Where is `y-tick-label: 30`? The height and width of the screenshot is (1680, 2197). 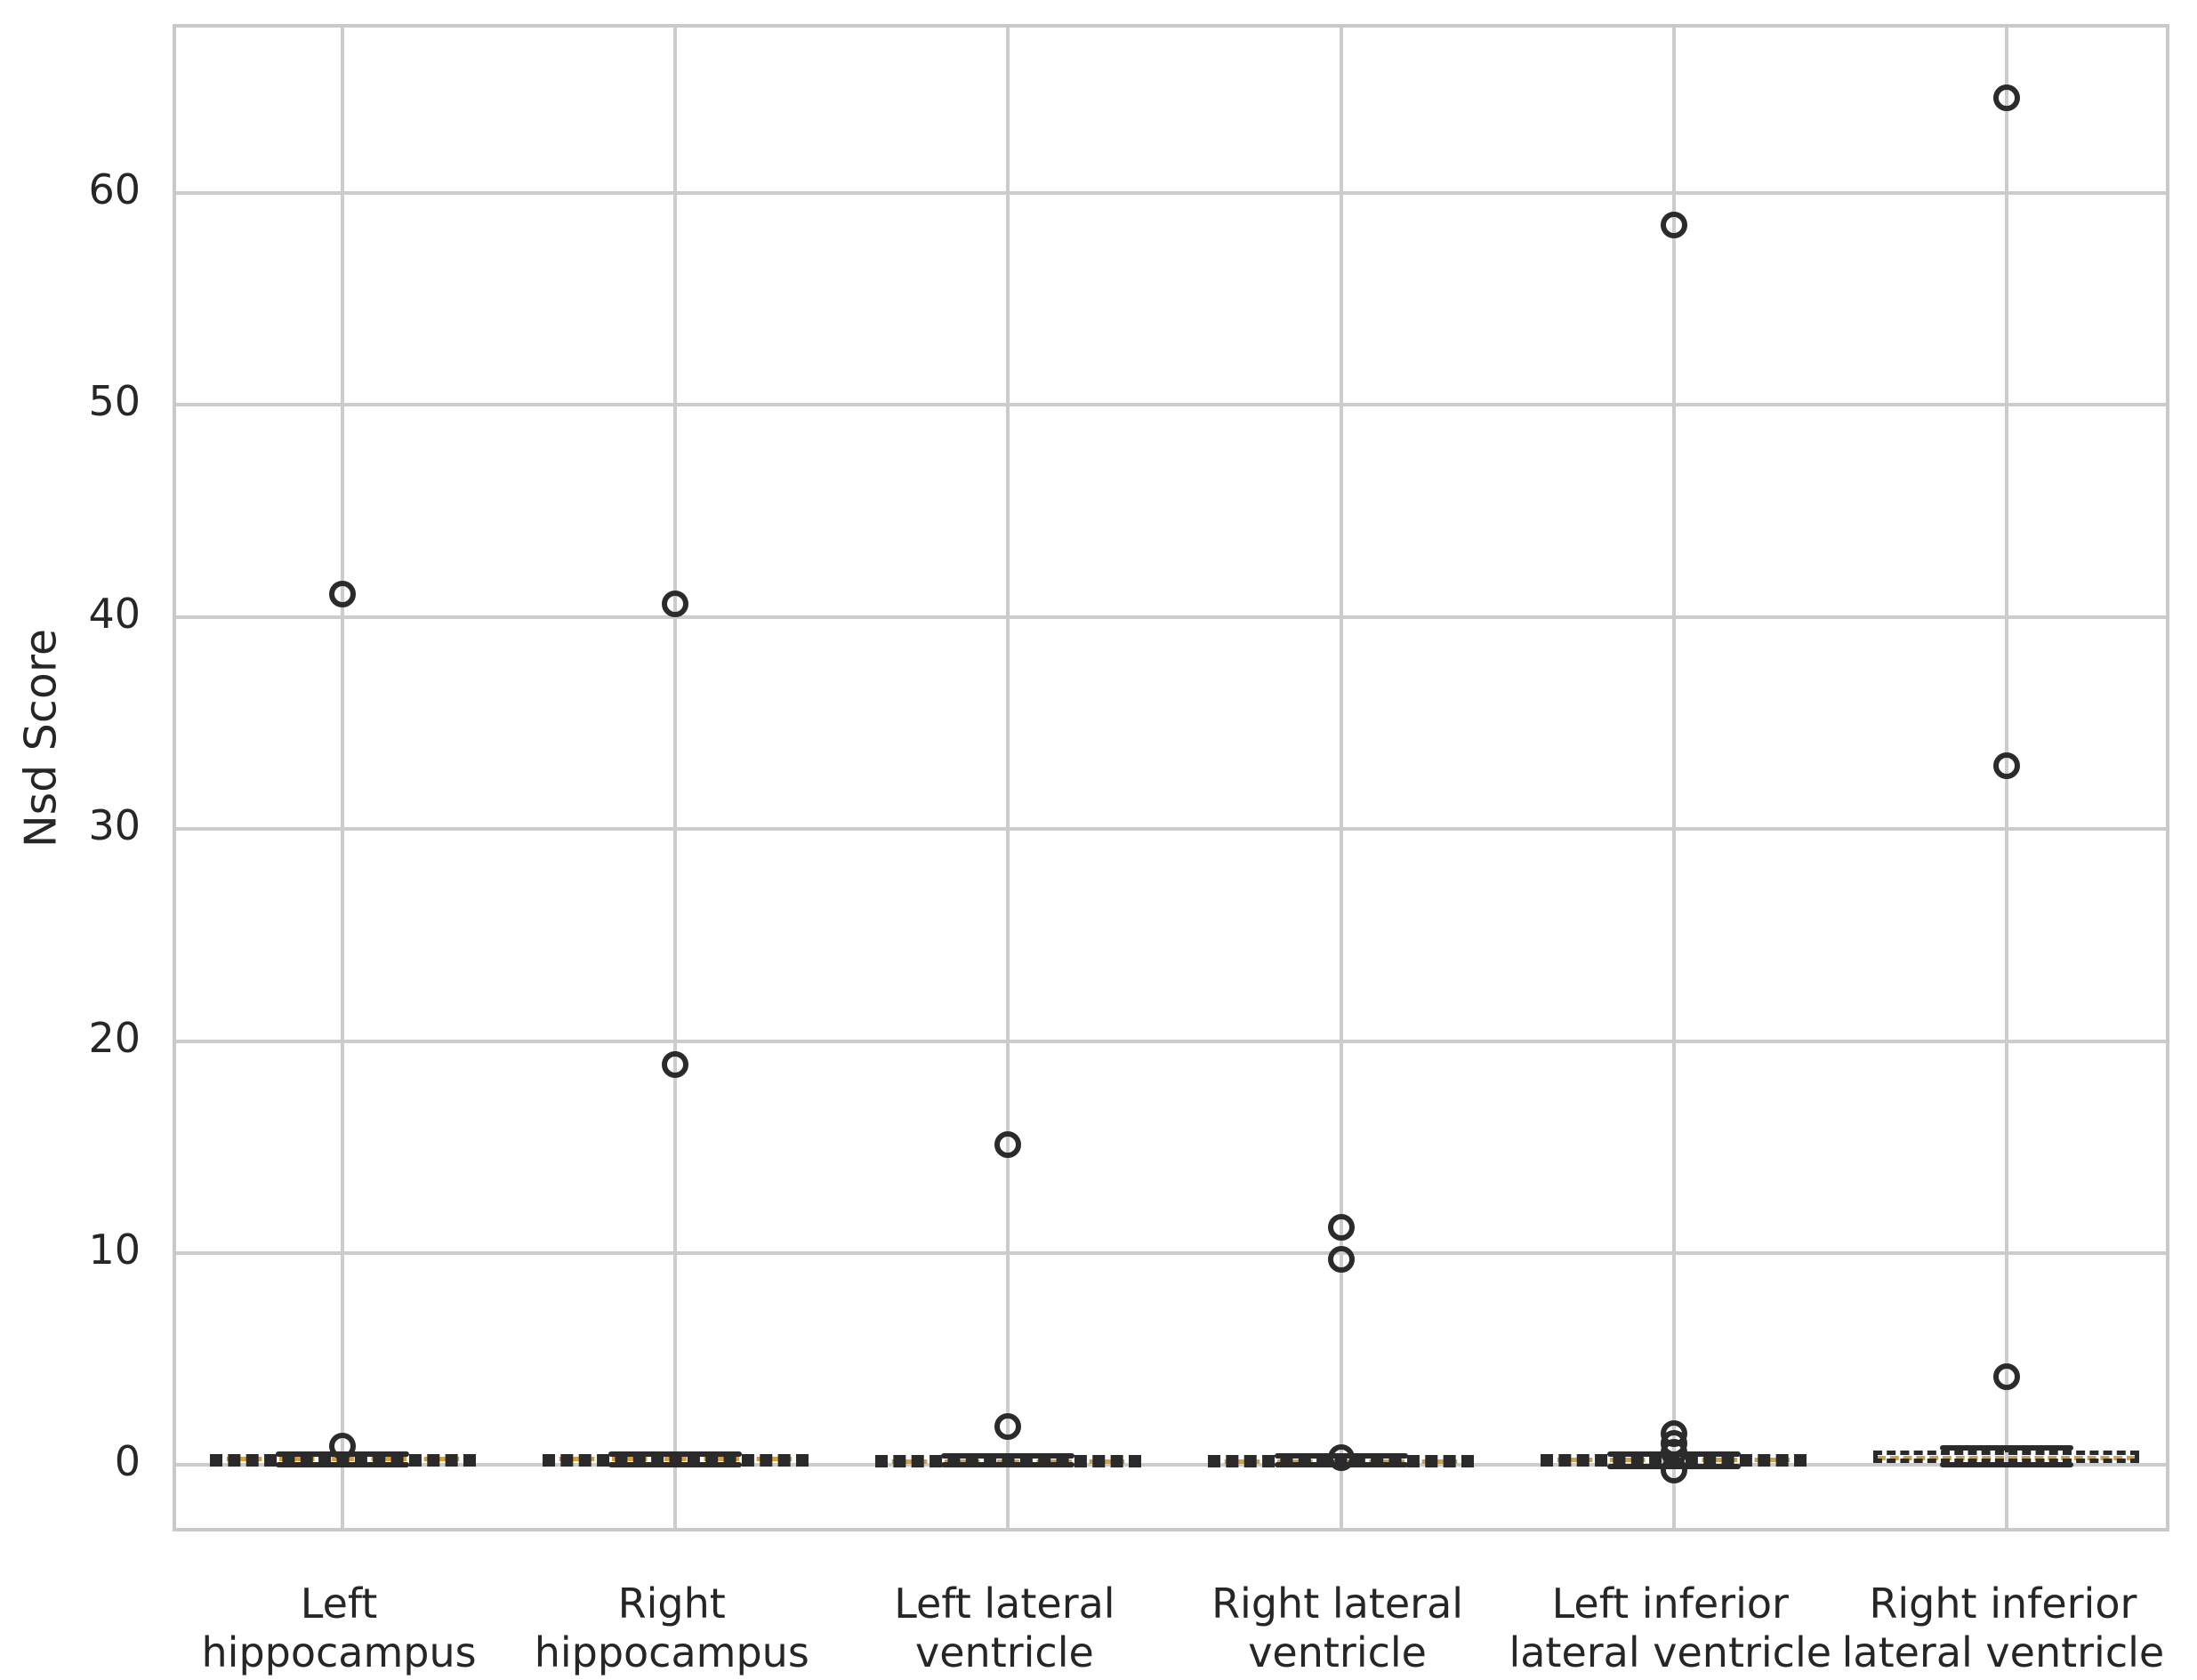
y-tick-label: 30 is located at coordinates (114, 825).